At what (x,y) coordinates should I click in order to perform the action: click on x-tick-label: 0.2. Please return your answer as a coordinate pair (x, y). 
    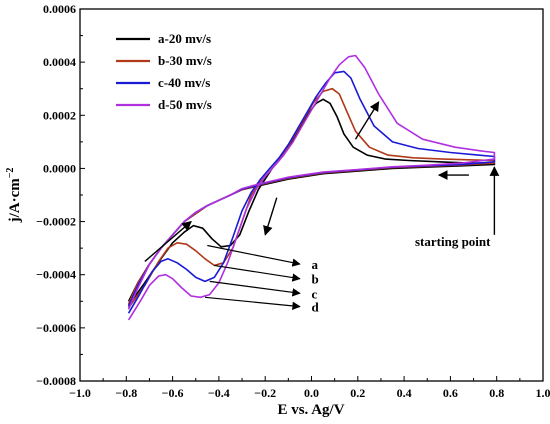
    Looking at the image, I should click on (357, 393).